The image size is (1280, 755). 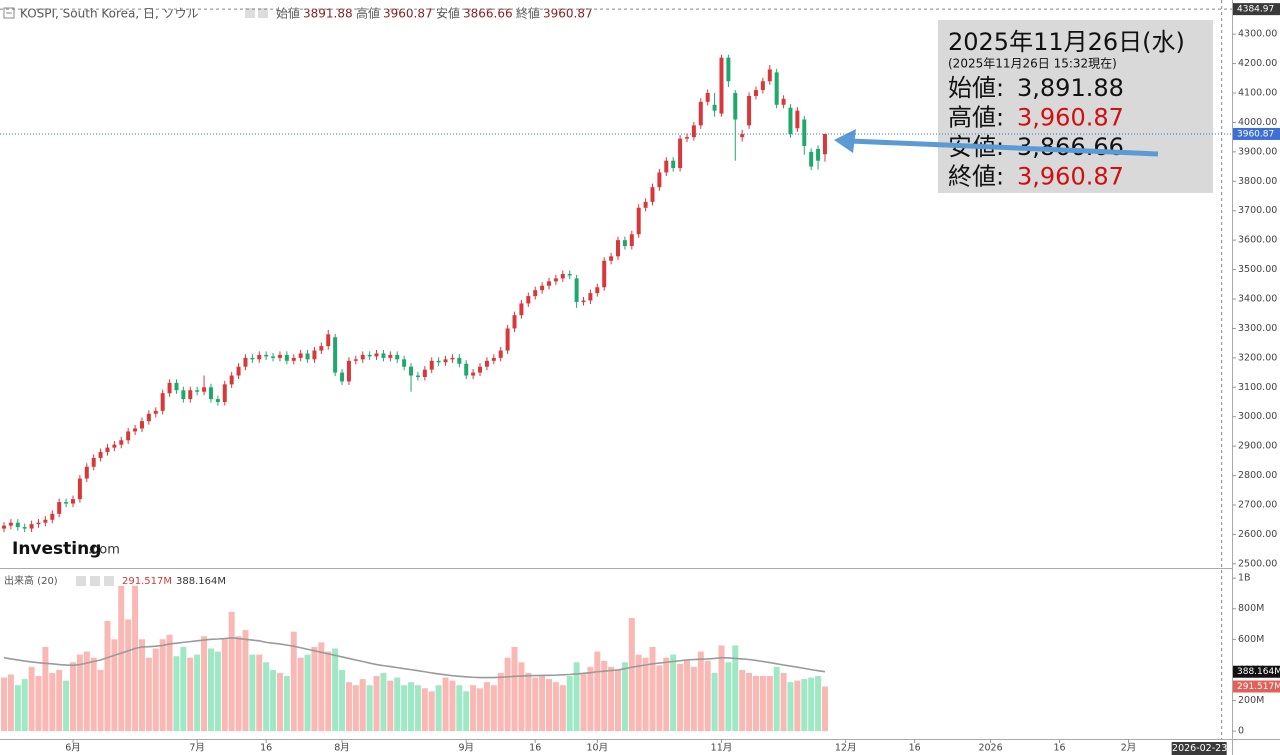 I want to click on volume-ma-value: 388.164M, so click(x=201, y=581).